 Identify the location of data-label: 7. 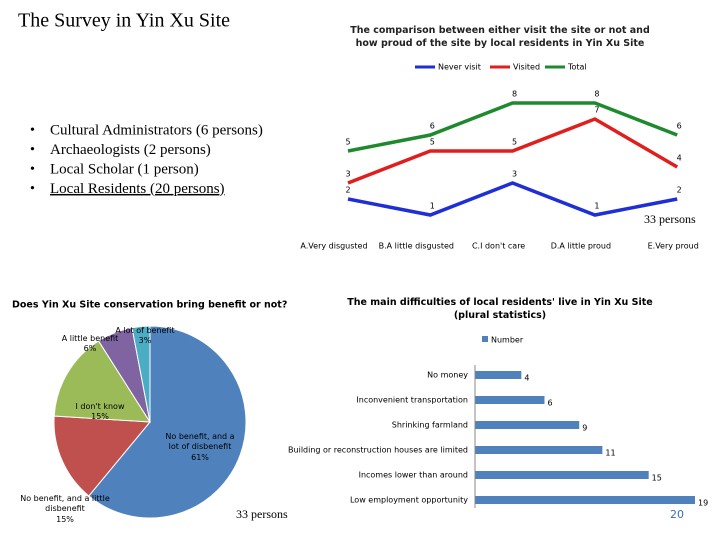
(596, 110).